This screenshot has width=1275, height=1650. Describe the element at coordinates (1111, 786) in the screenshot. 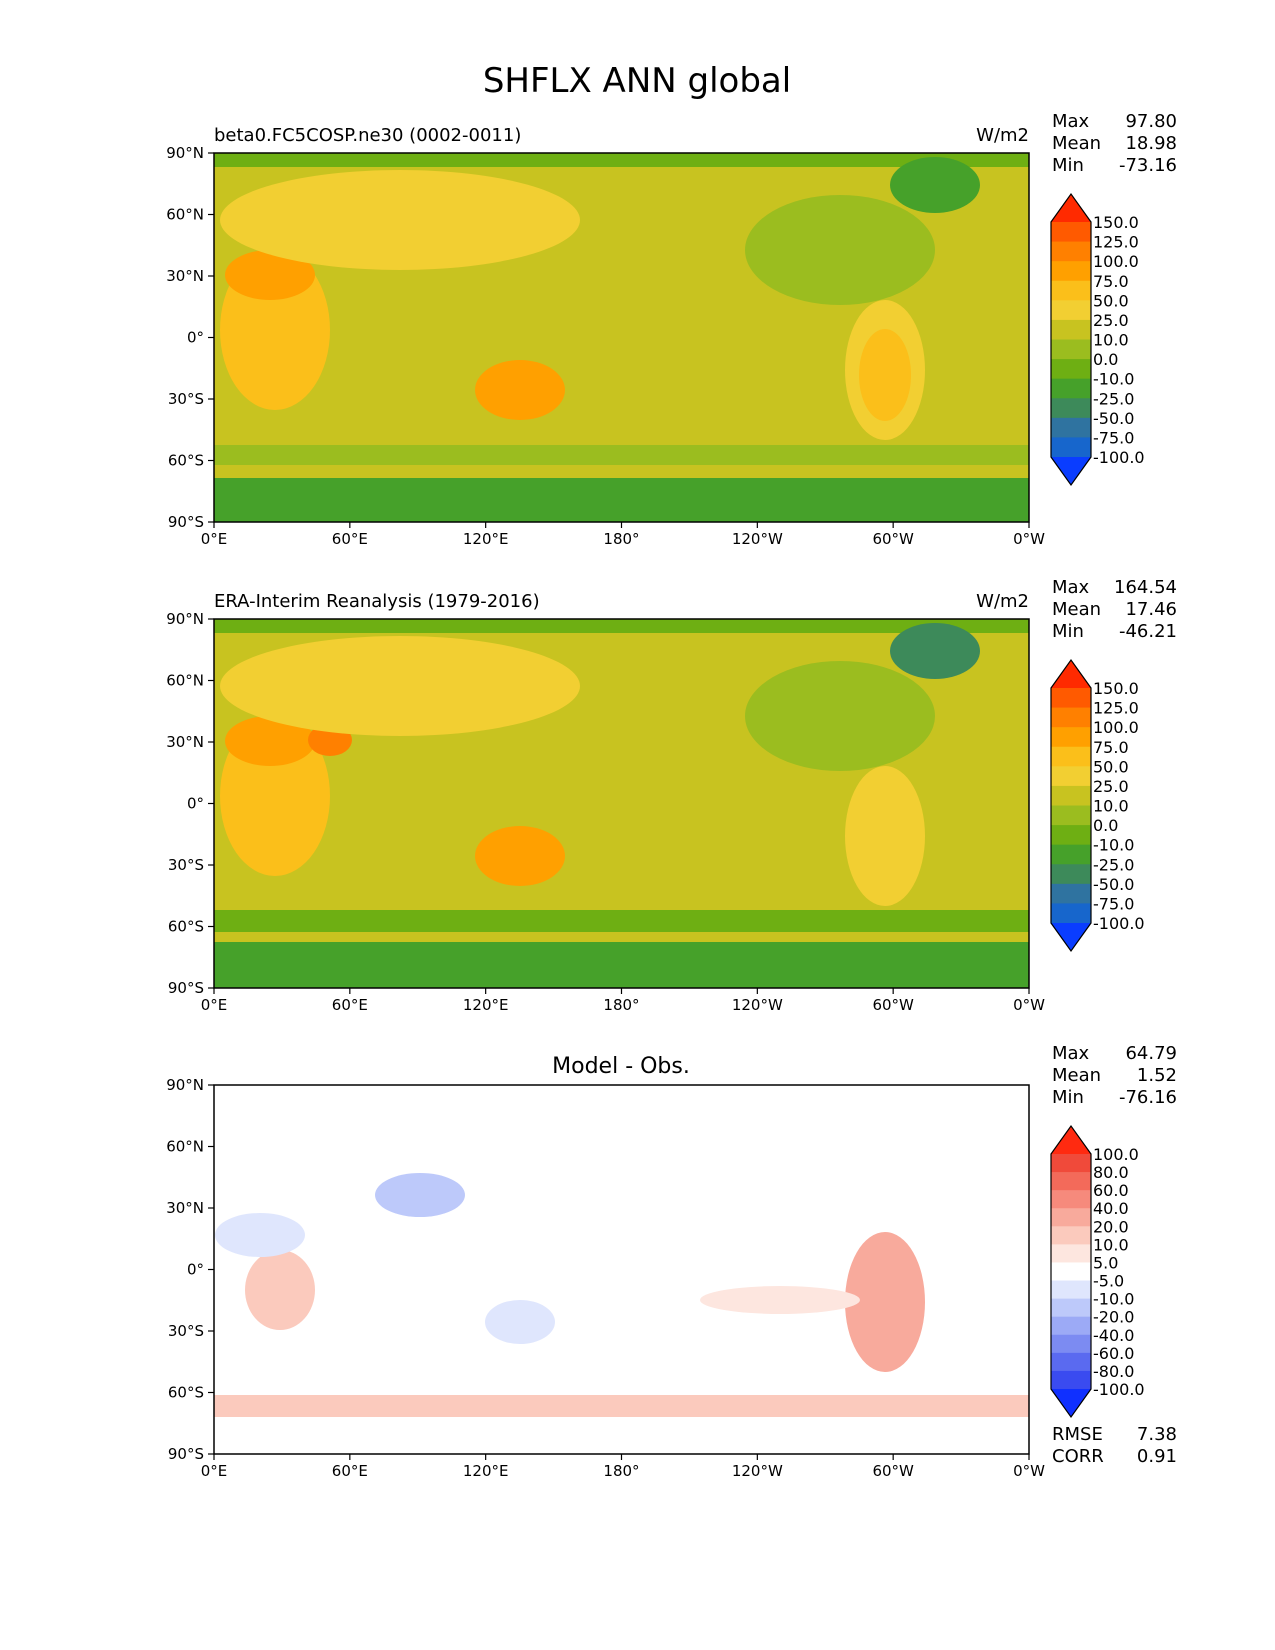

I see `colorbar-tick-label: 25.0` at that location.